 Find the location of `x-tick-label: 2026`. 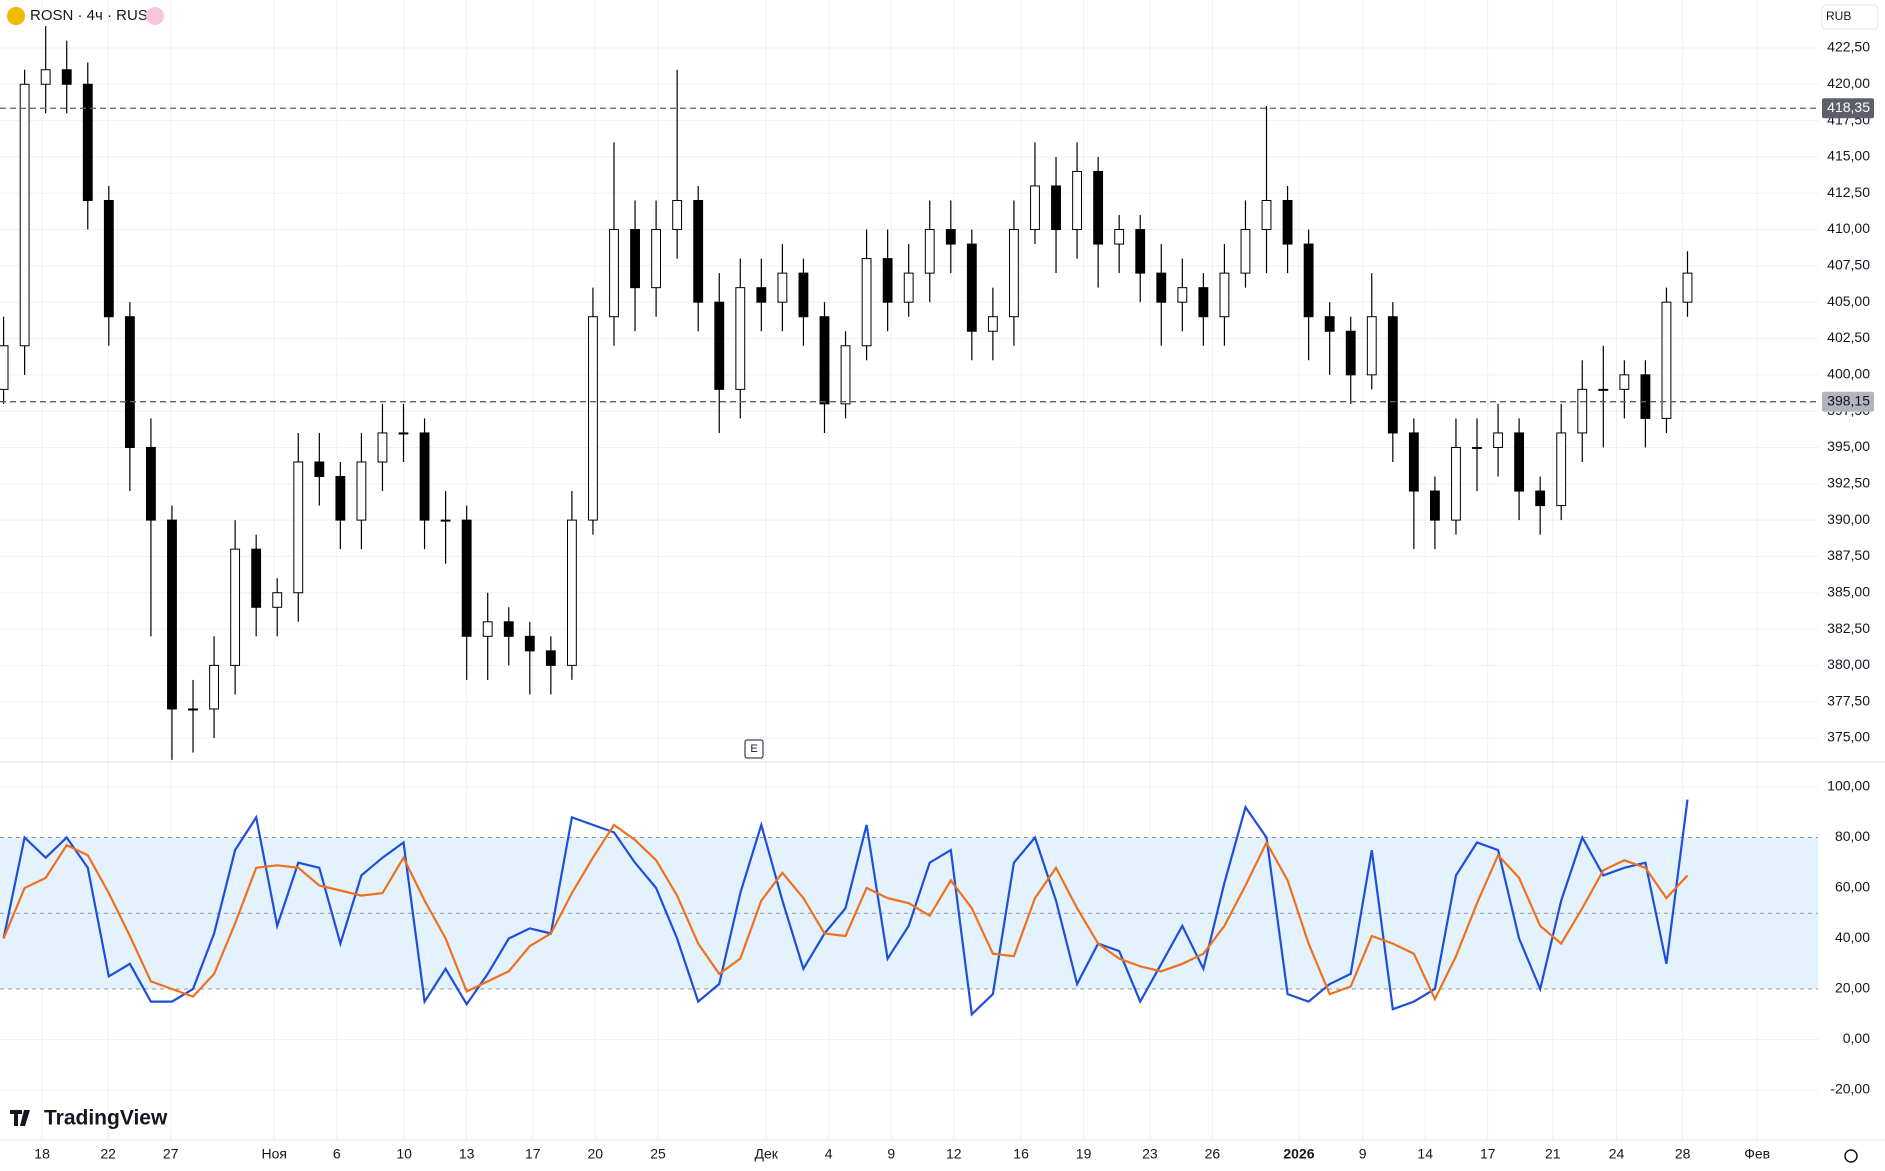

x-tick-label: 2026 is located at coordinates (1298, 1154).